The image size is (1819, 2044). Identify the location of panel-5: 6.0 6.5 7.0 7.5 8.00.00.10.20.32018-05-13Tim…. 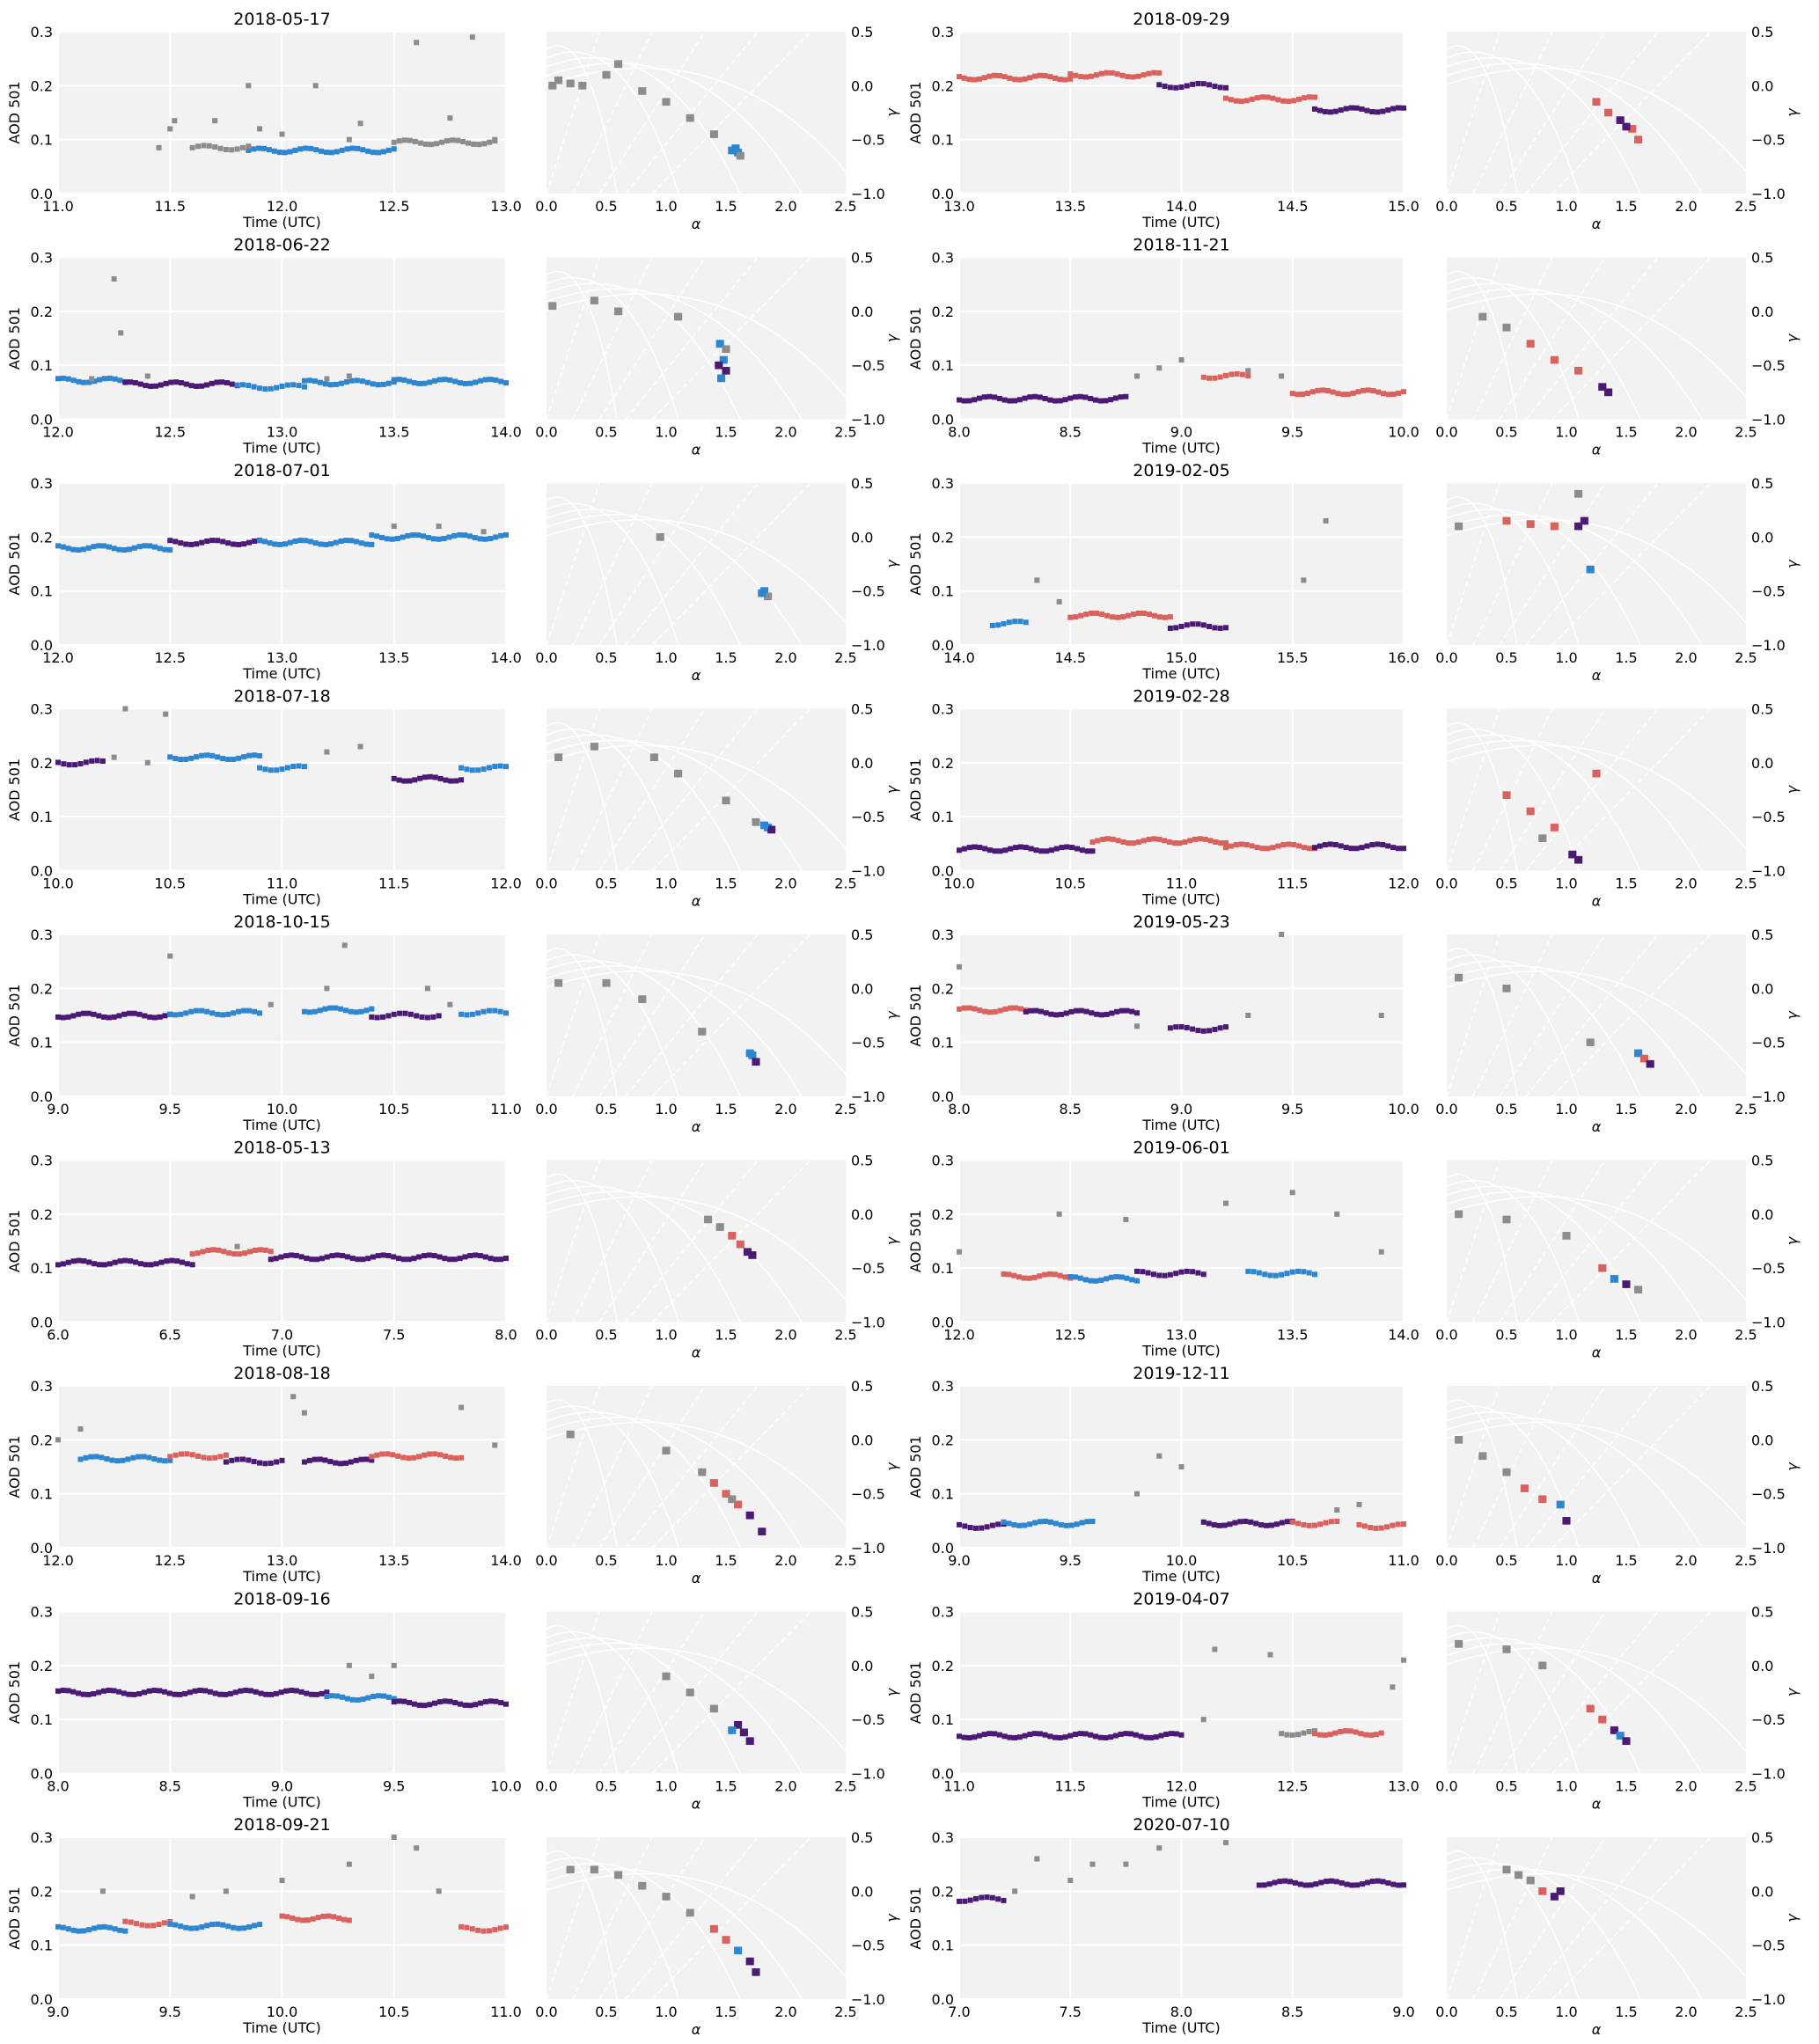
(453, 1250).